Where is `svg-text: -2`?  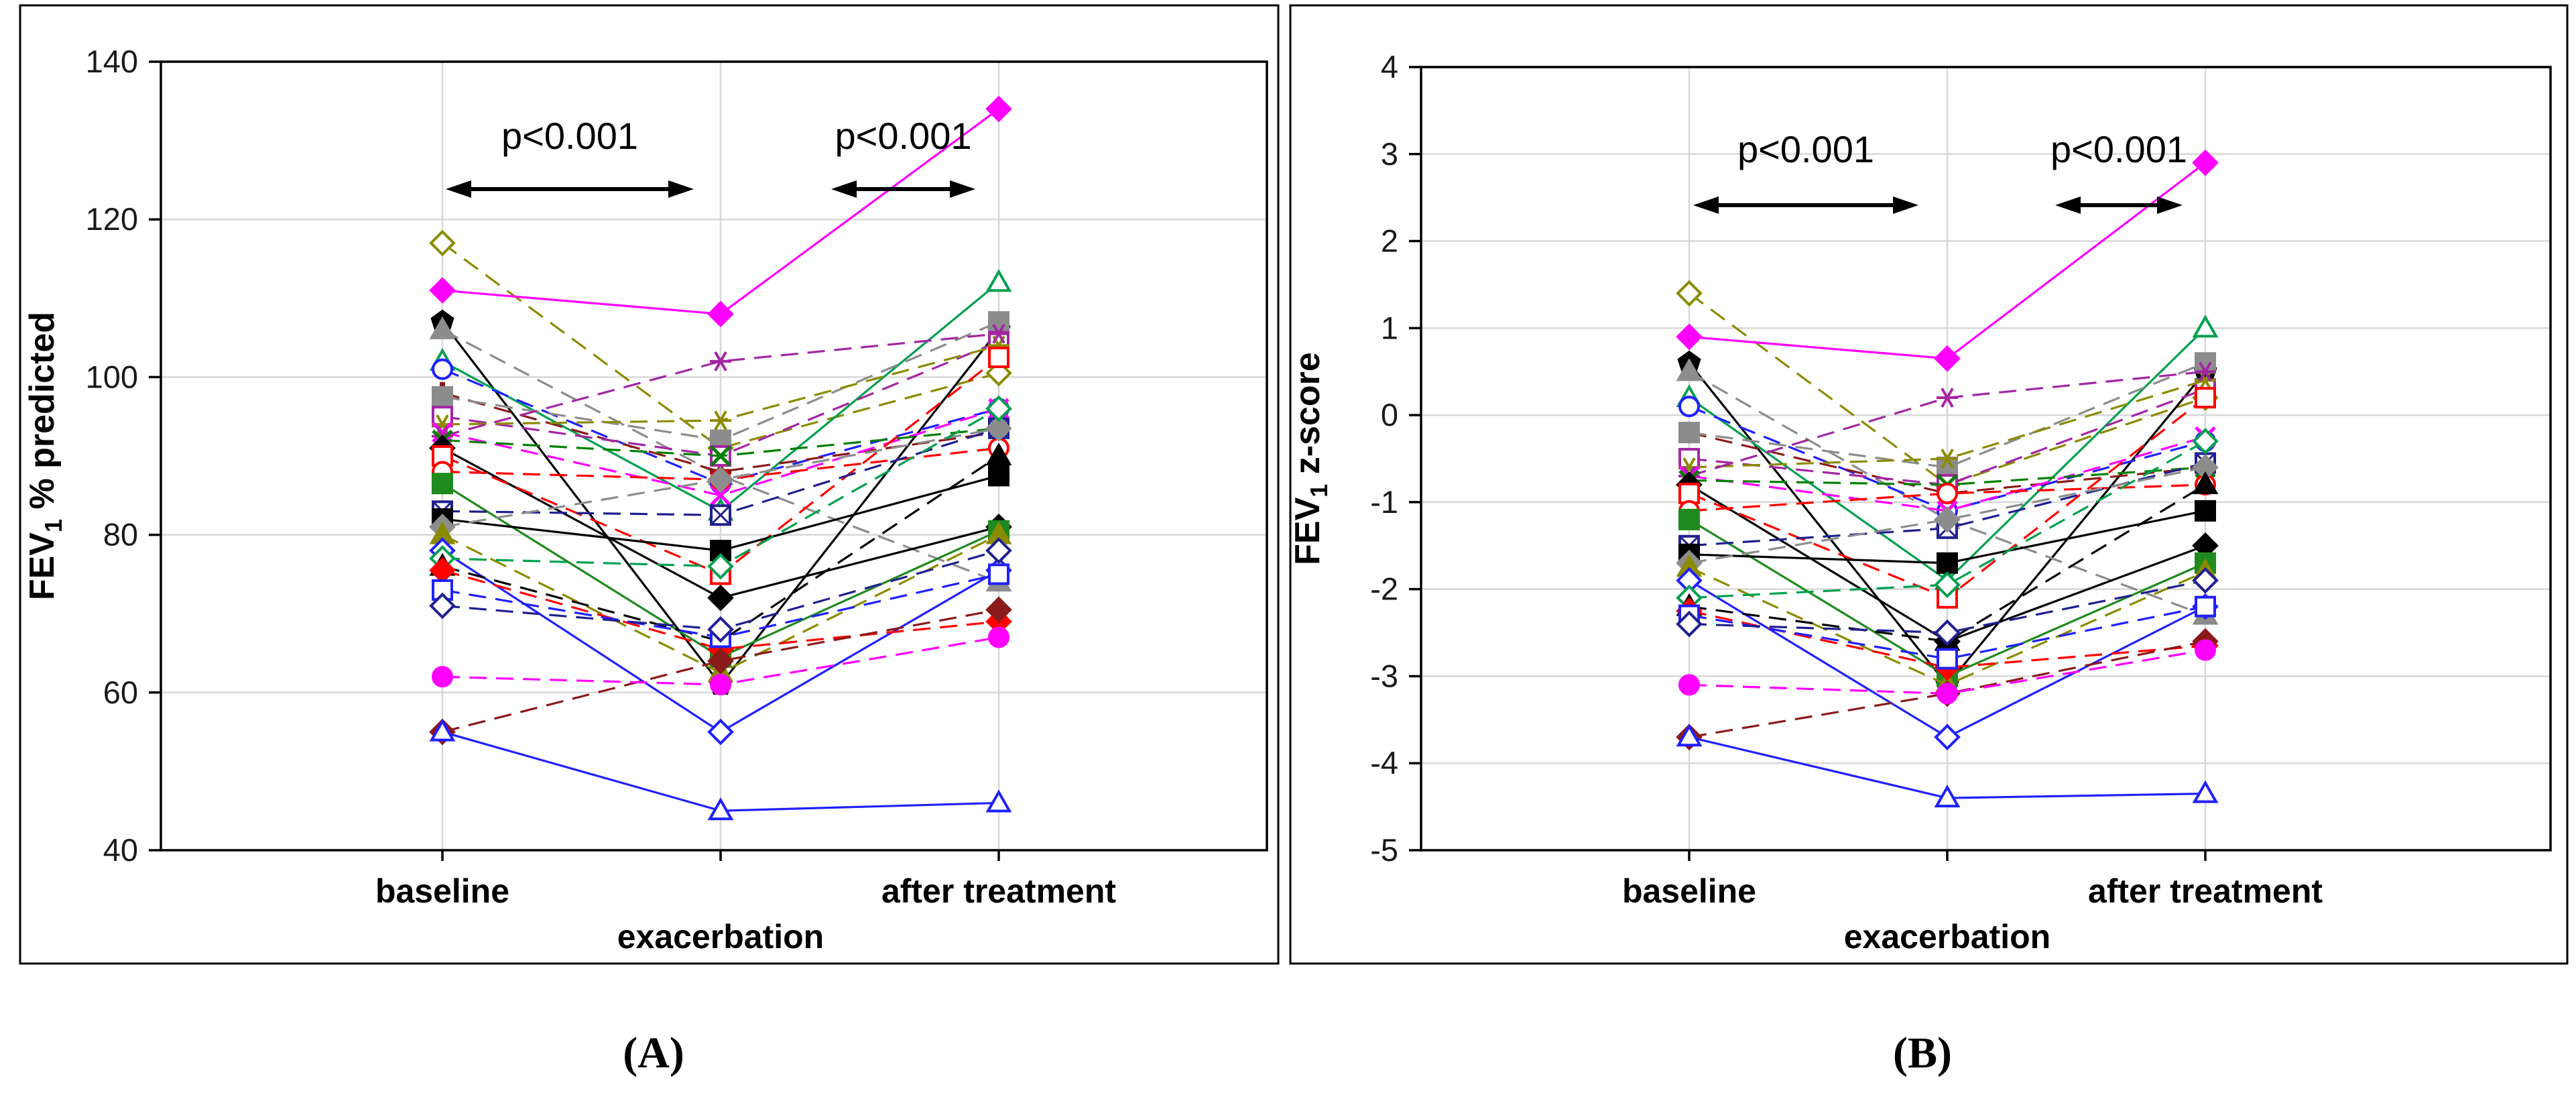 svg-text: -2 is located at coordinates (1384, 589).